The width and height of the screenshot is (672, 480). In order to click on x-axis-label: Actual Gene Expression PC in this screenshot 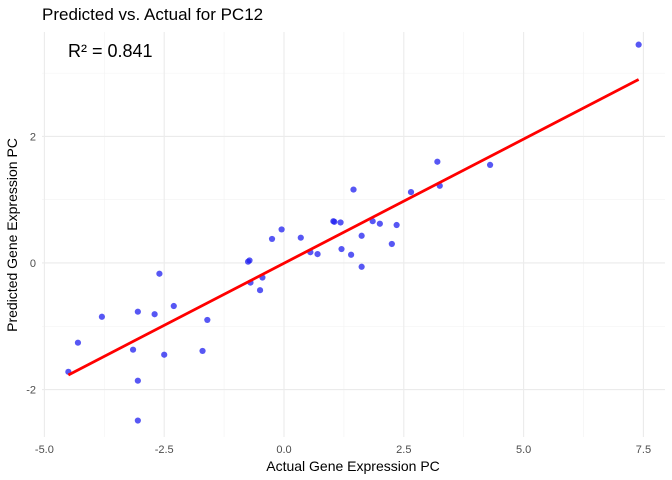, I will do `click(353, 466)`.